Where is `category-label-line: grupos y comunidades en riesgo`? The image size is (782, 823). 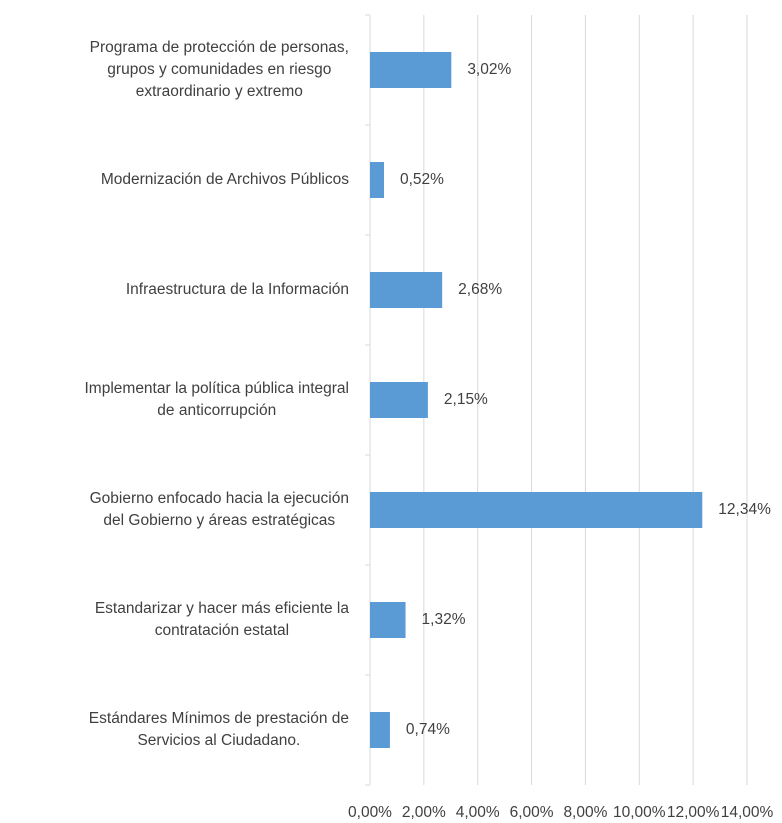
category-label-line: grupos y comunidades en riesgo is located at coordinates (219, 69).